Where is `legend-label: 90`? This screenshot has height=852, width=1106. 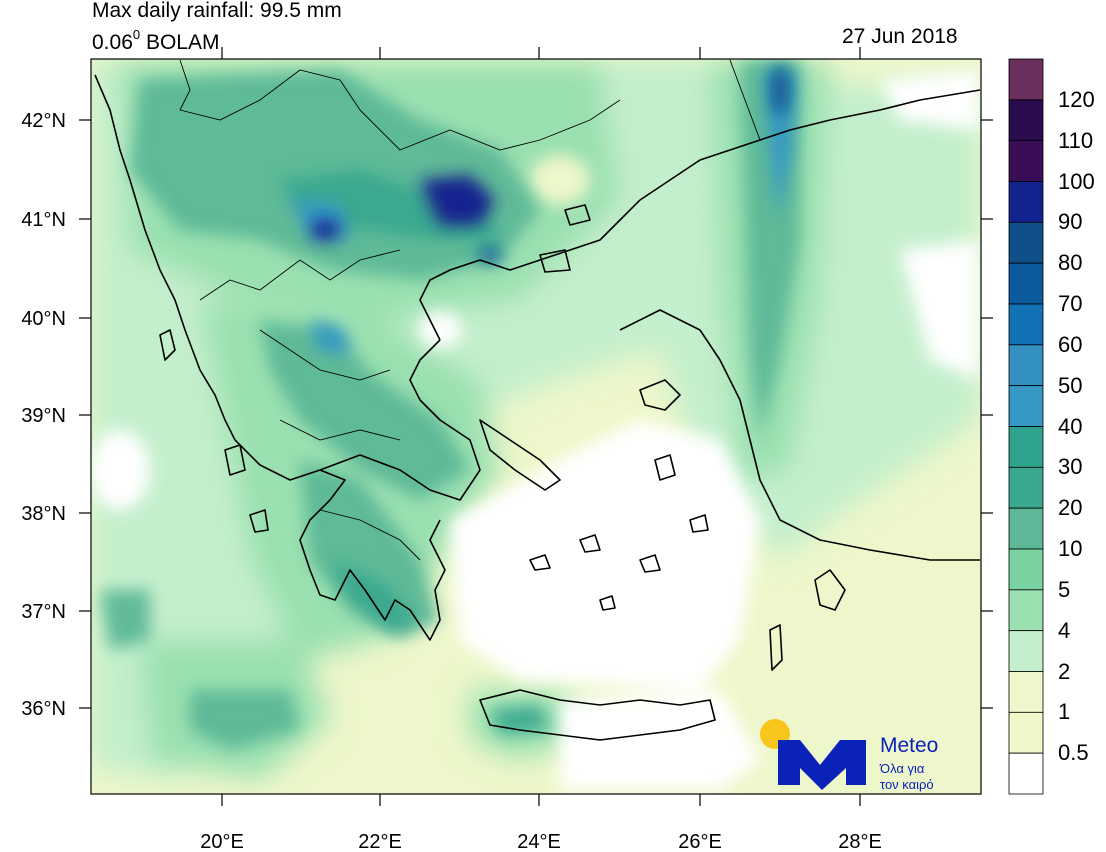
legend-label: 90 is located at coordinates (1070, 222).